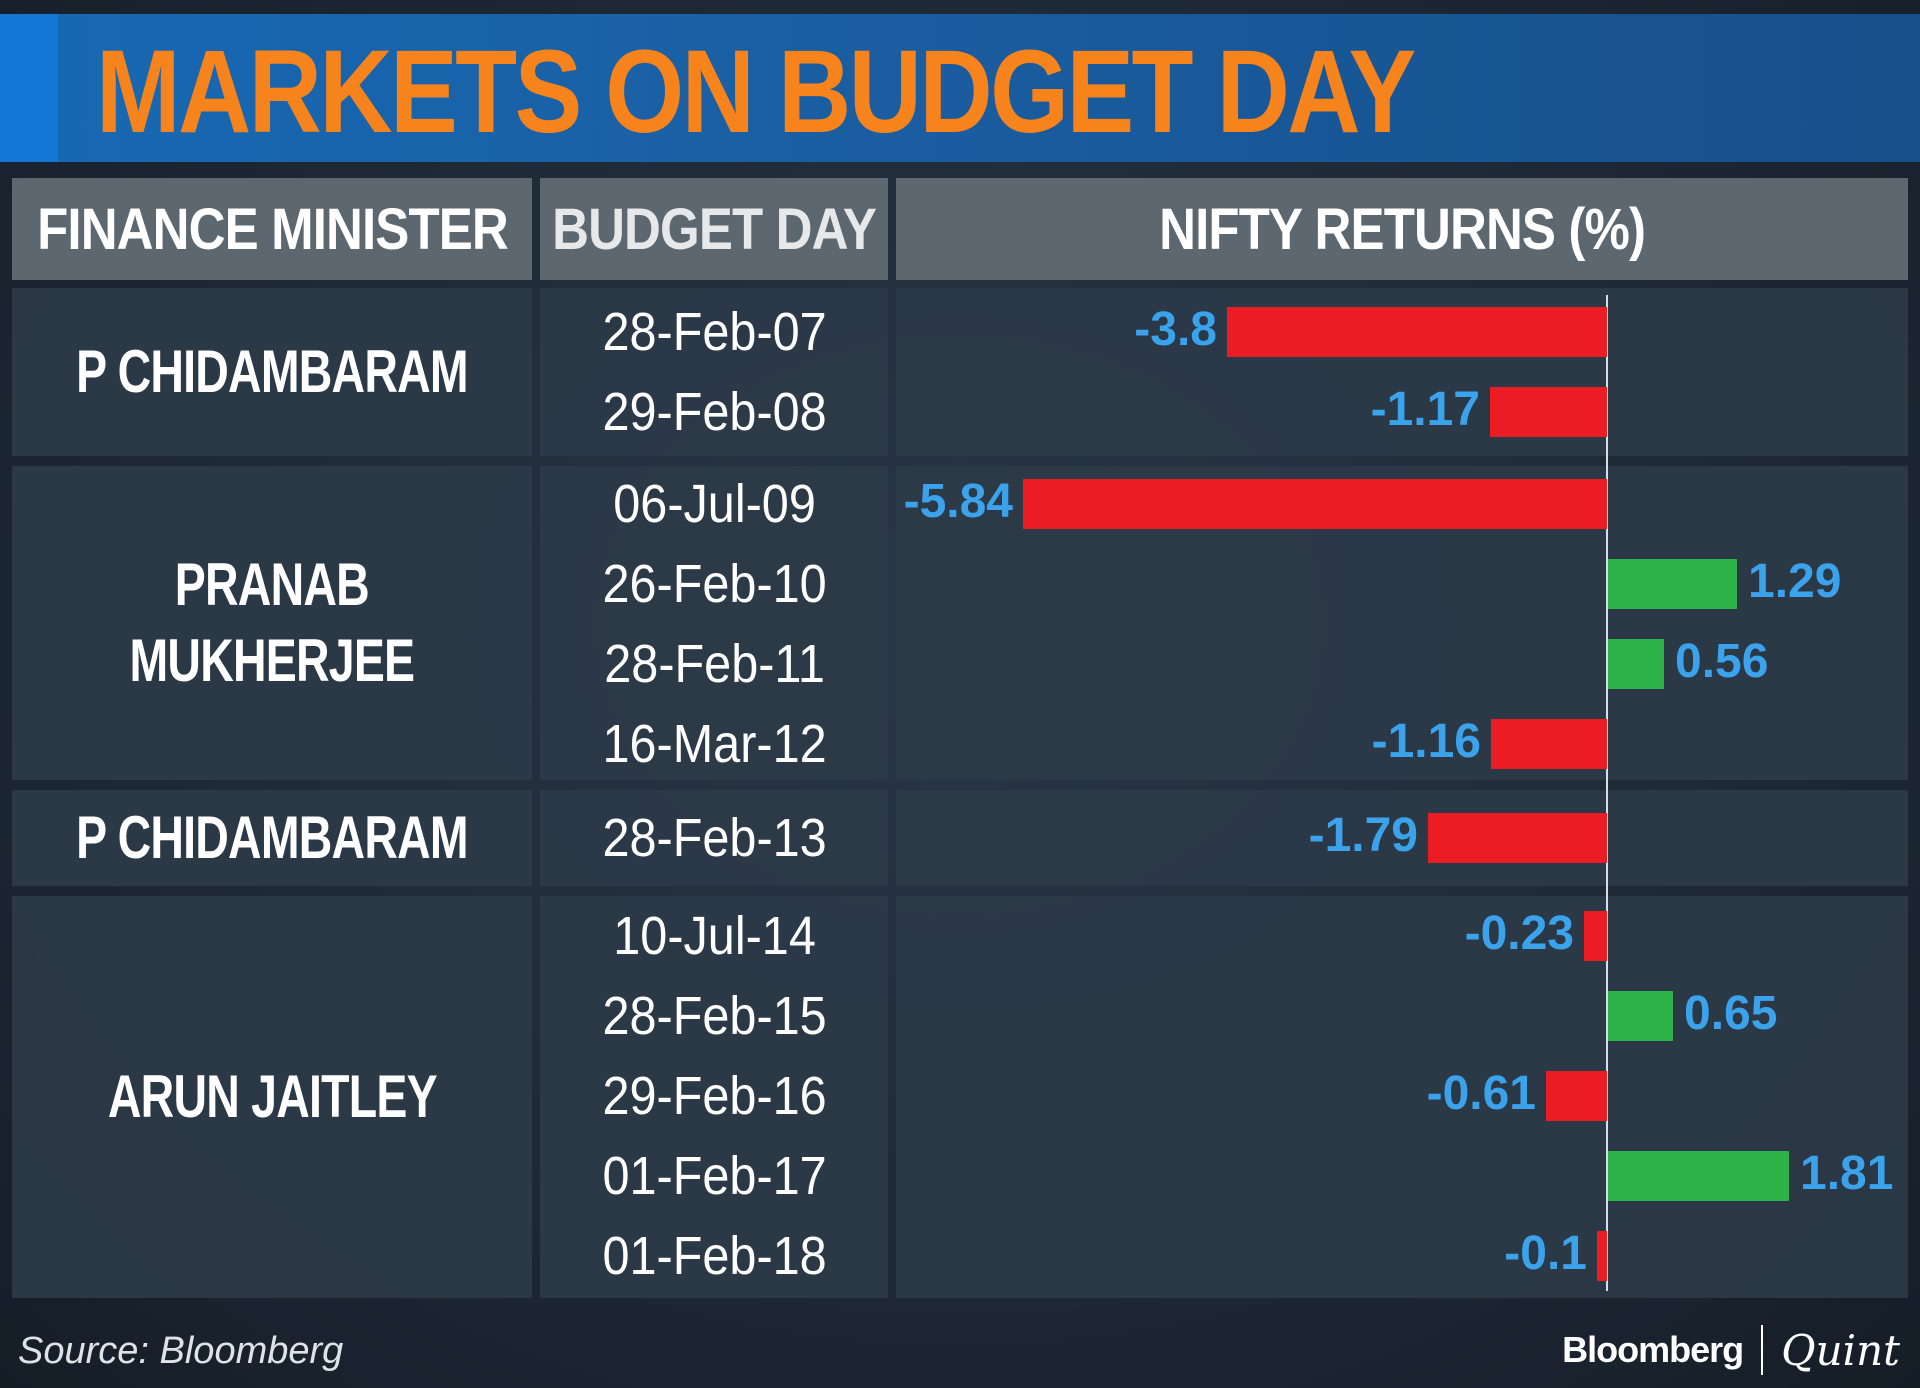 The image size is (1920, 1388). What do you see at coordinates (1762, 1350) in the screenshot?
I see `brand-divider` at bounding box center [1762, 1350].